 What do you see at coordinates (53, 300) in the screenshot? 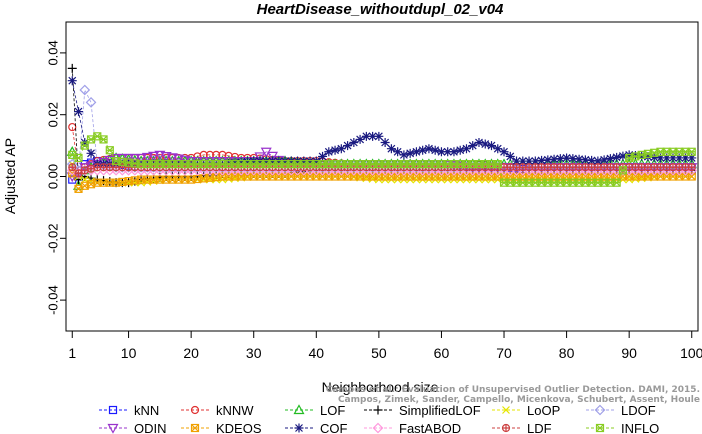
I see `y-tick-label: -0.04` at bounding box center [53, 300].